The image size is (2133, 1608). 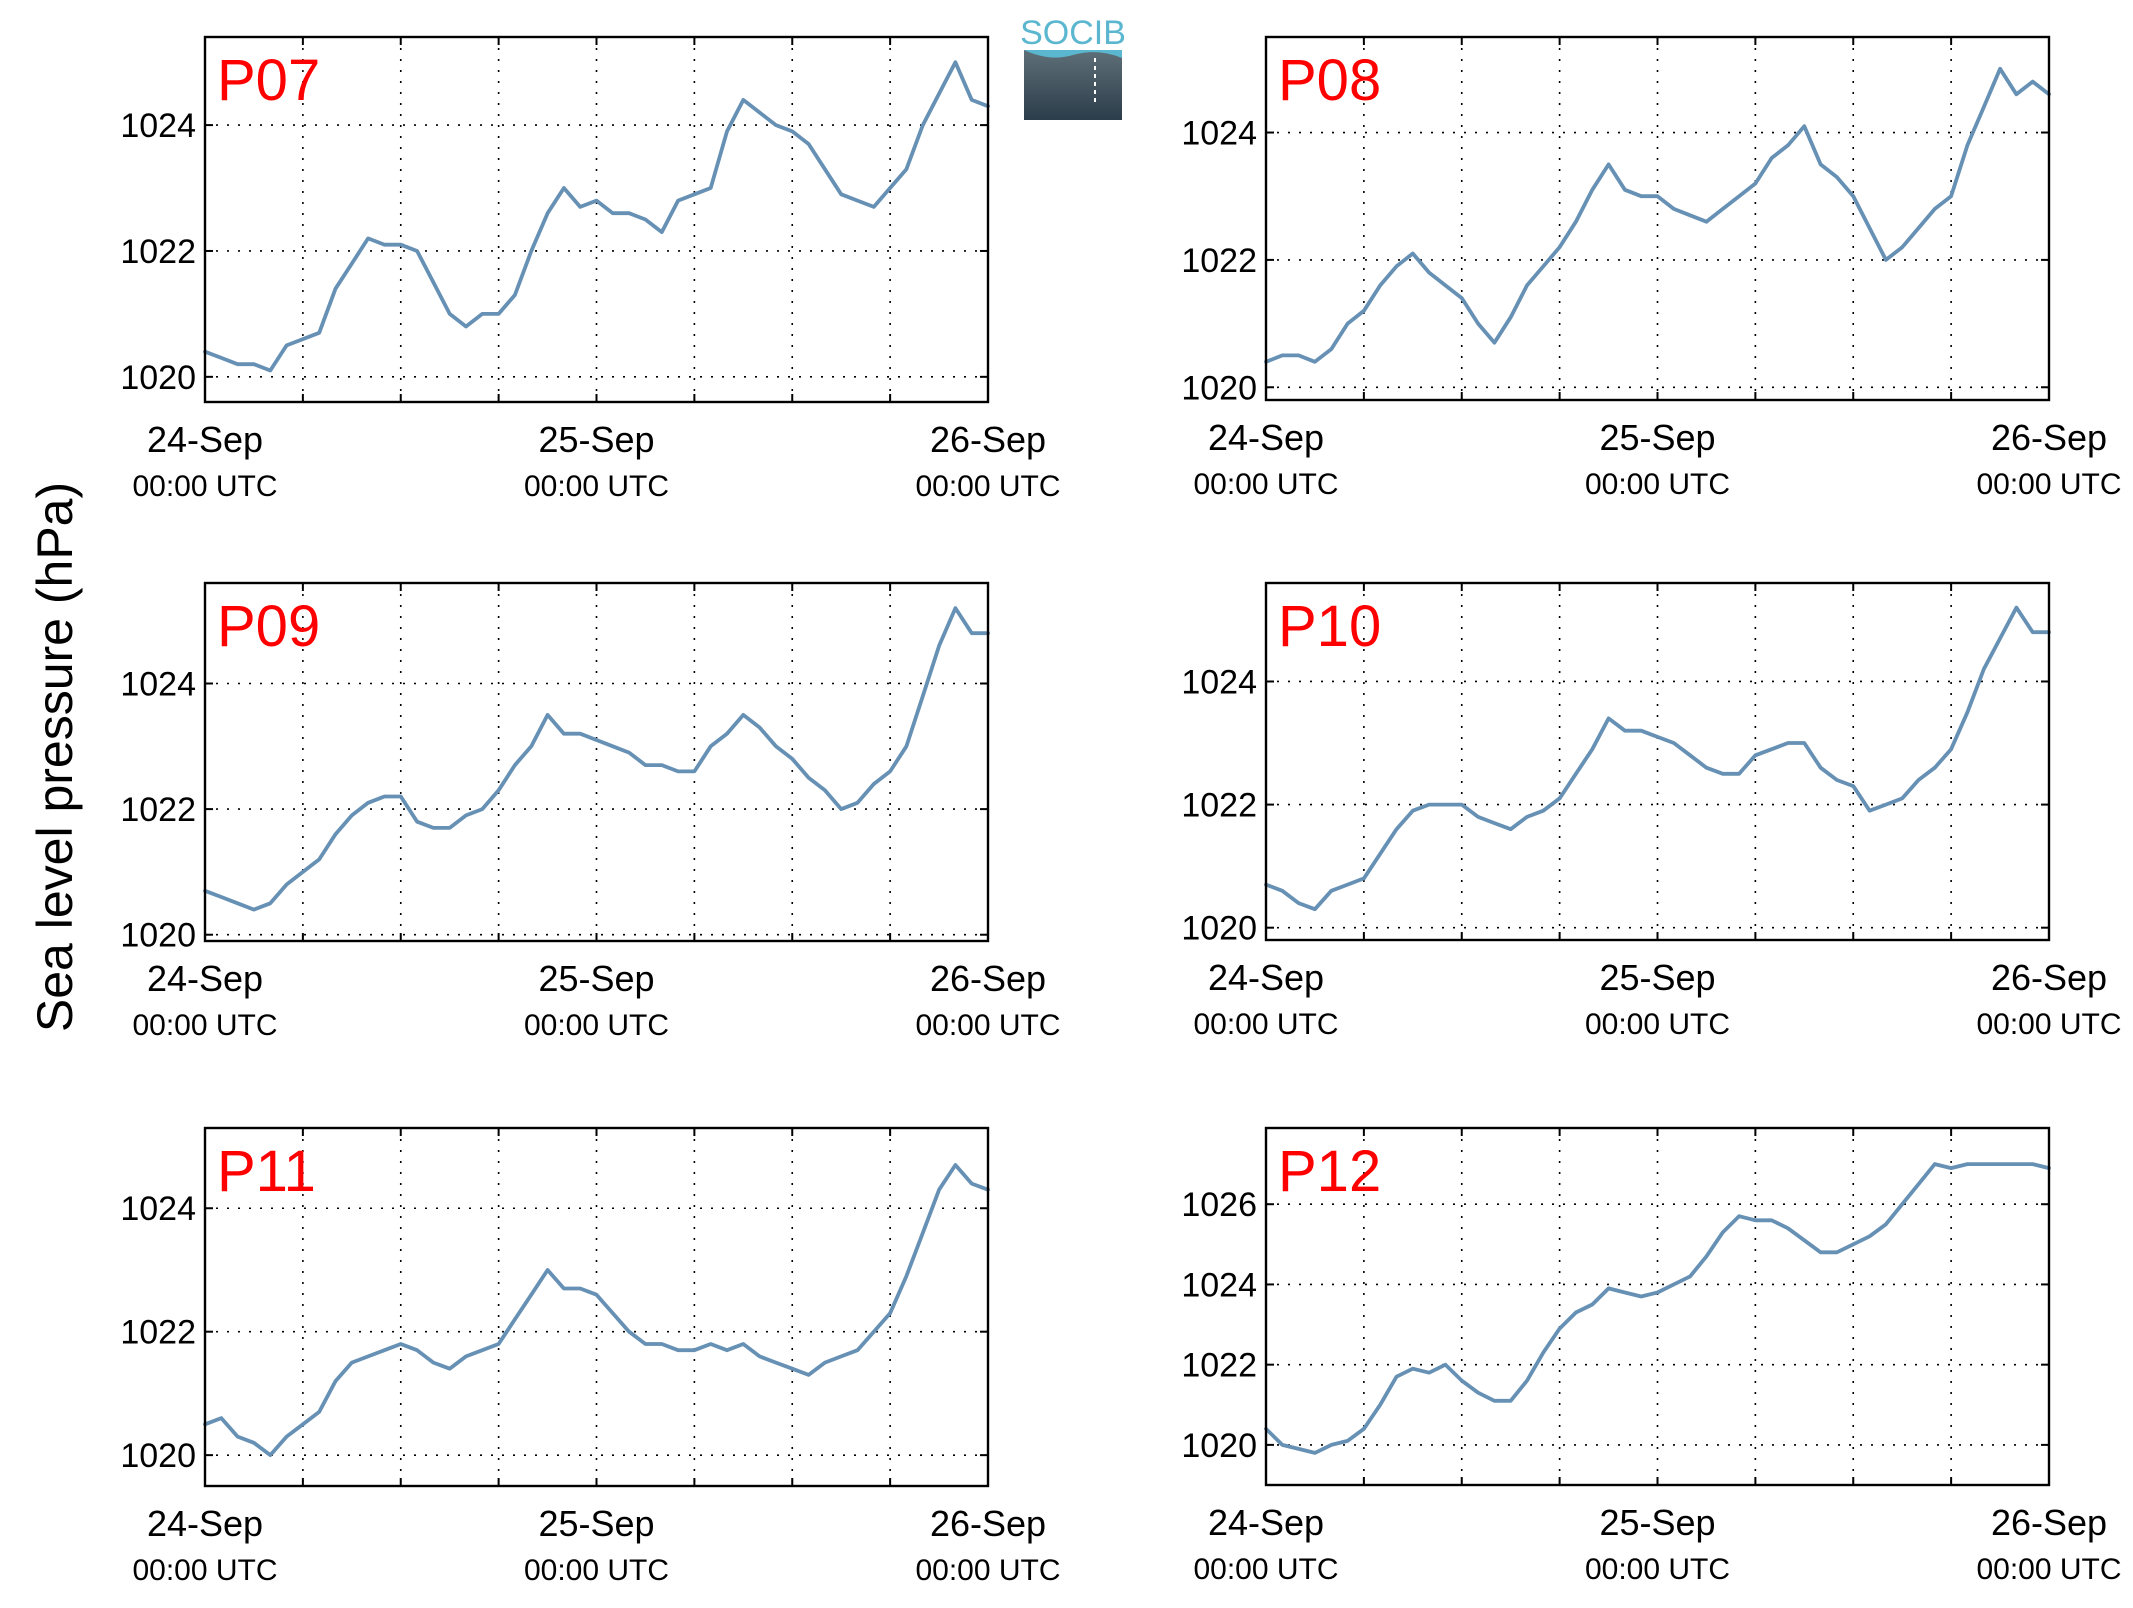 I want to click on y-axis-label: Sea level pressure (hPa), so click(x=55, y=757).